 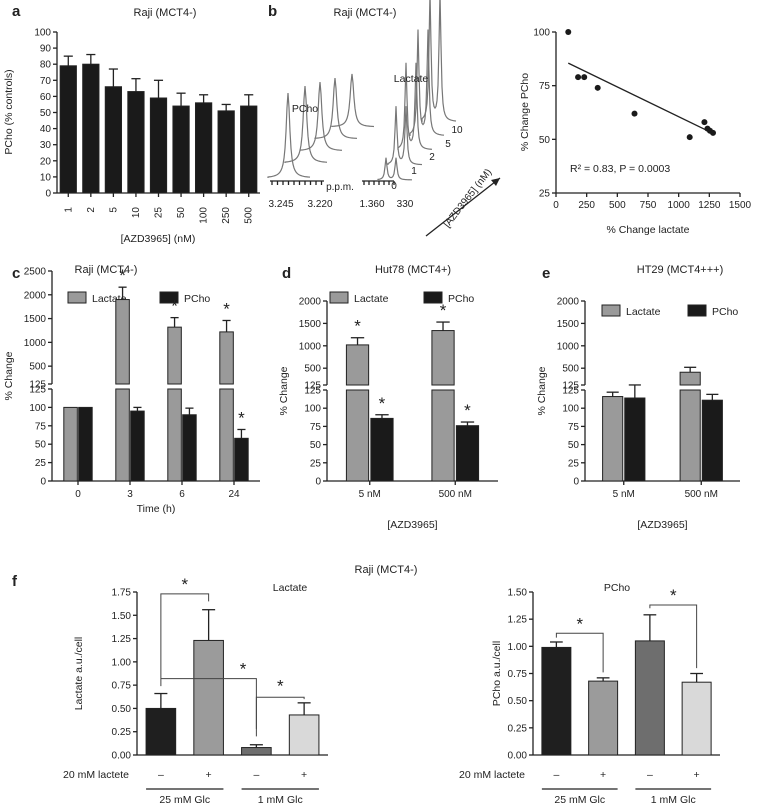 What do you see at coordinates (579, 652) in the screenshot?
I see `f-sig-bracket` at bounding box center [579, 652].